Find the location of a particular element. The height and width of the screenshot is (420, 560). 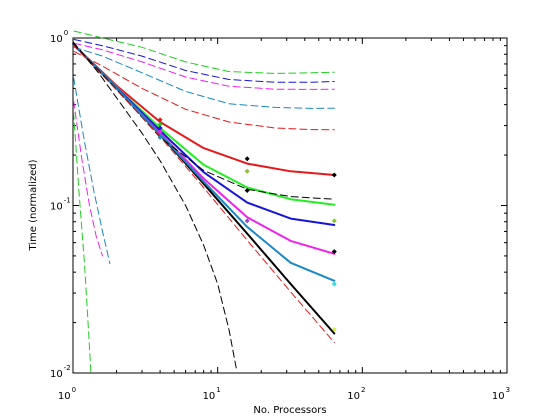

y-tick-label: 10⁻¹ is located at coordinates (60, 205).